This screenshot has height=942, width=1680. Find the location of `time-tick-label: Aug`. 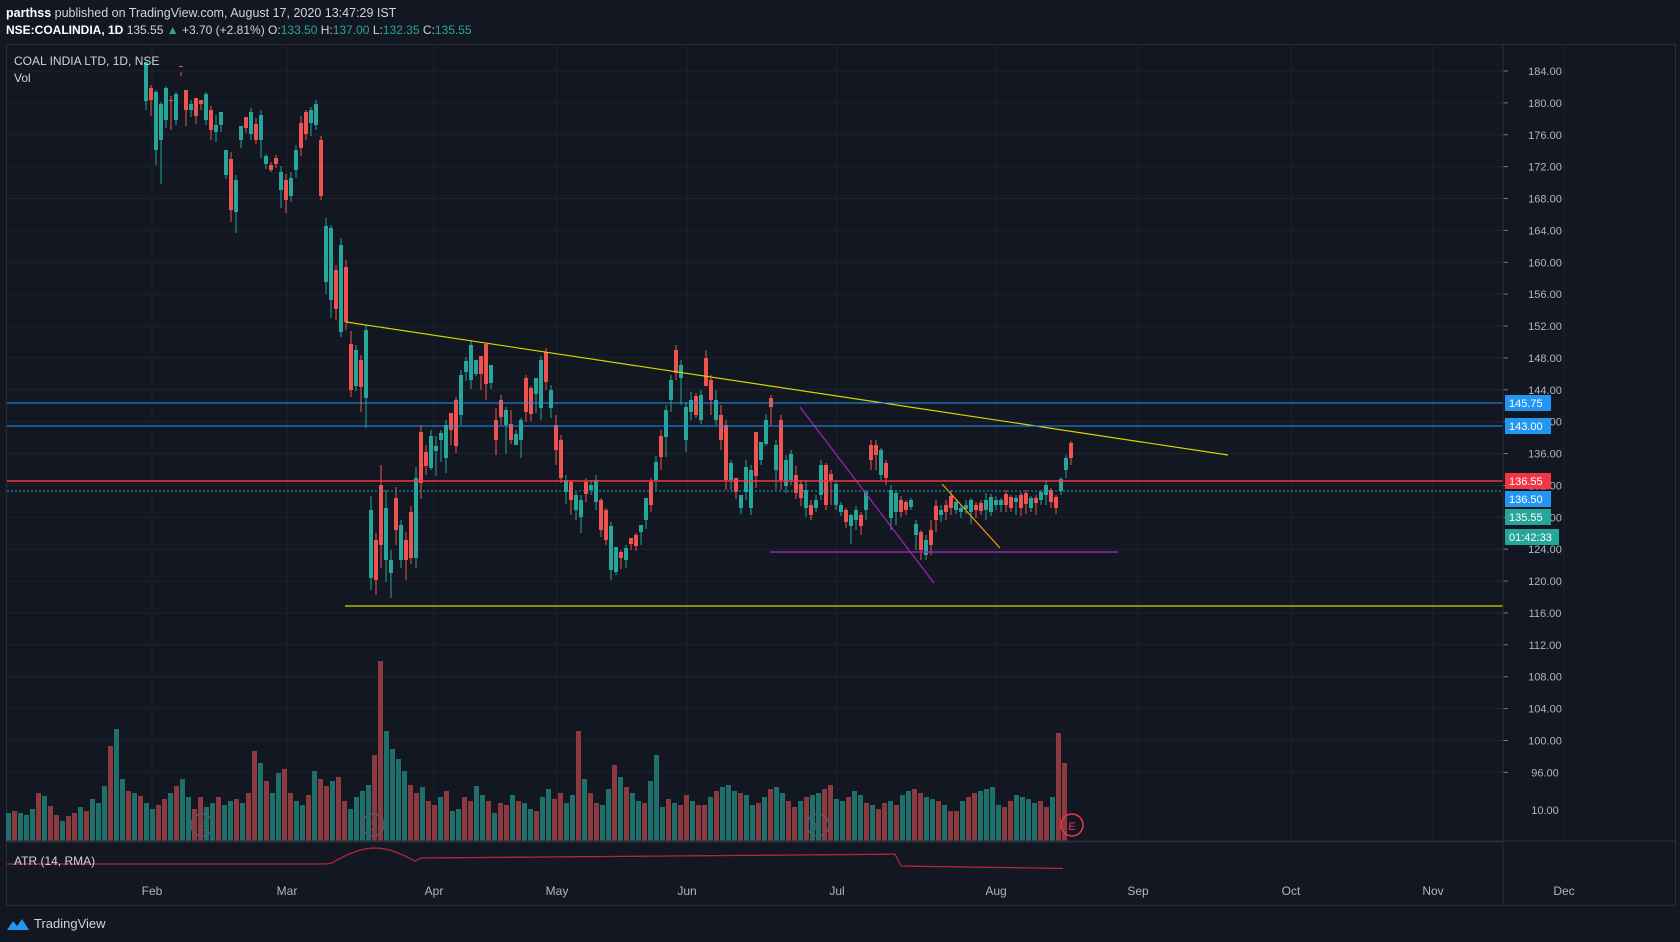

time-tick-label: Aug is located at coordinates (995, 891).